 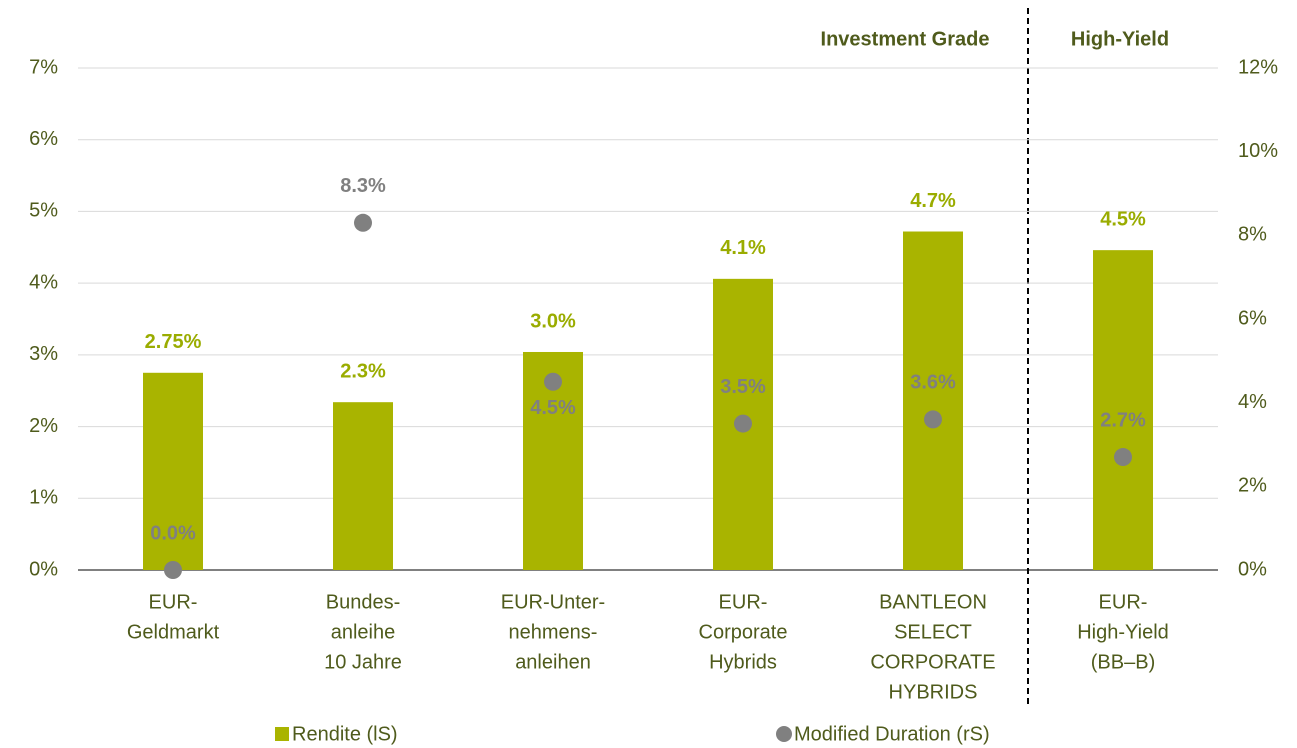 What do you see at coordinates (173, 632) in the screenshot?
I see `x-tick-label: Geldmarkt` at bounding box center [173, 632].